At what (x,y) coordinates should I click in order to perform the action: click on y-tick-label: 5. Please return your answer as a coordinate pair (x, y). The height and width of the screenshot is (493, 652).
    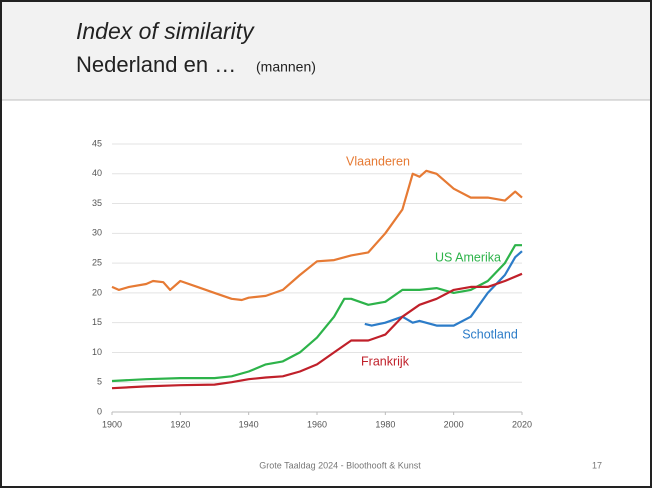
    Looking at the image, I should click on (99, 382).